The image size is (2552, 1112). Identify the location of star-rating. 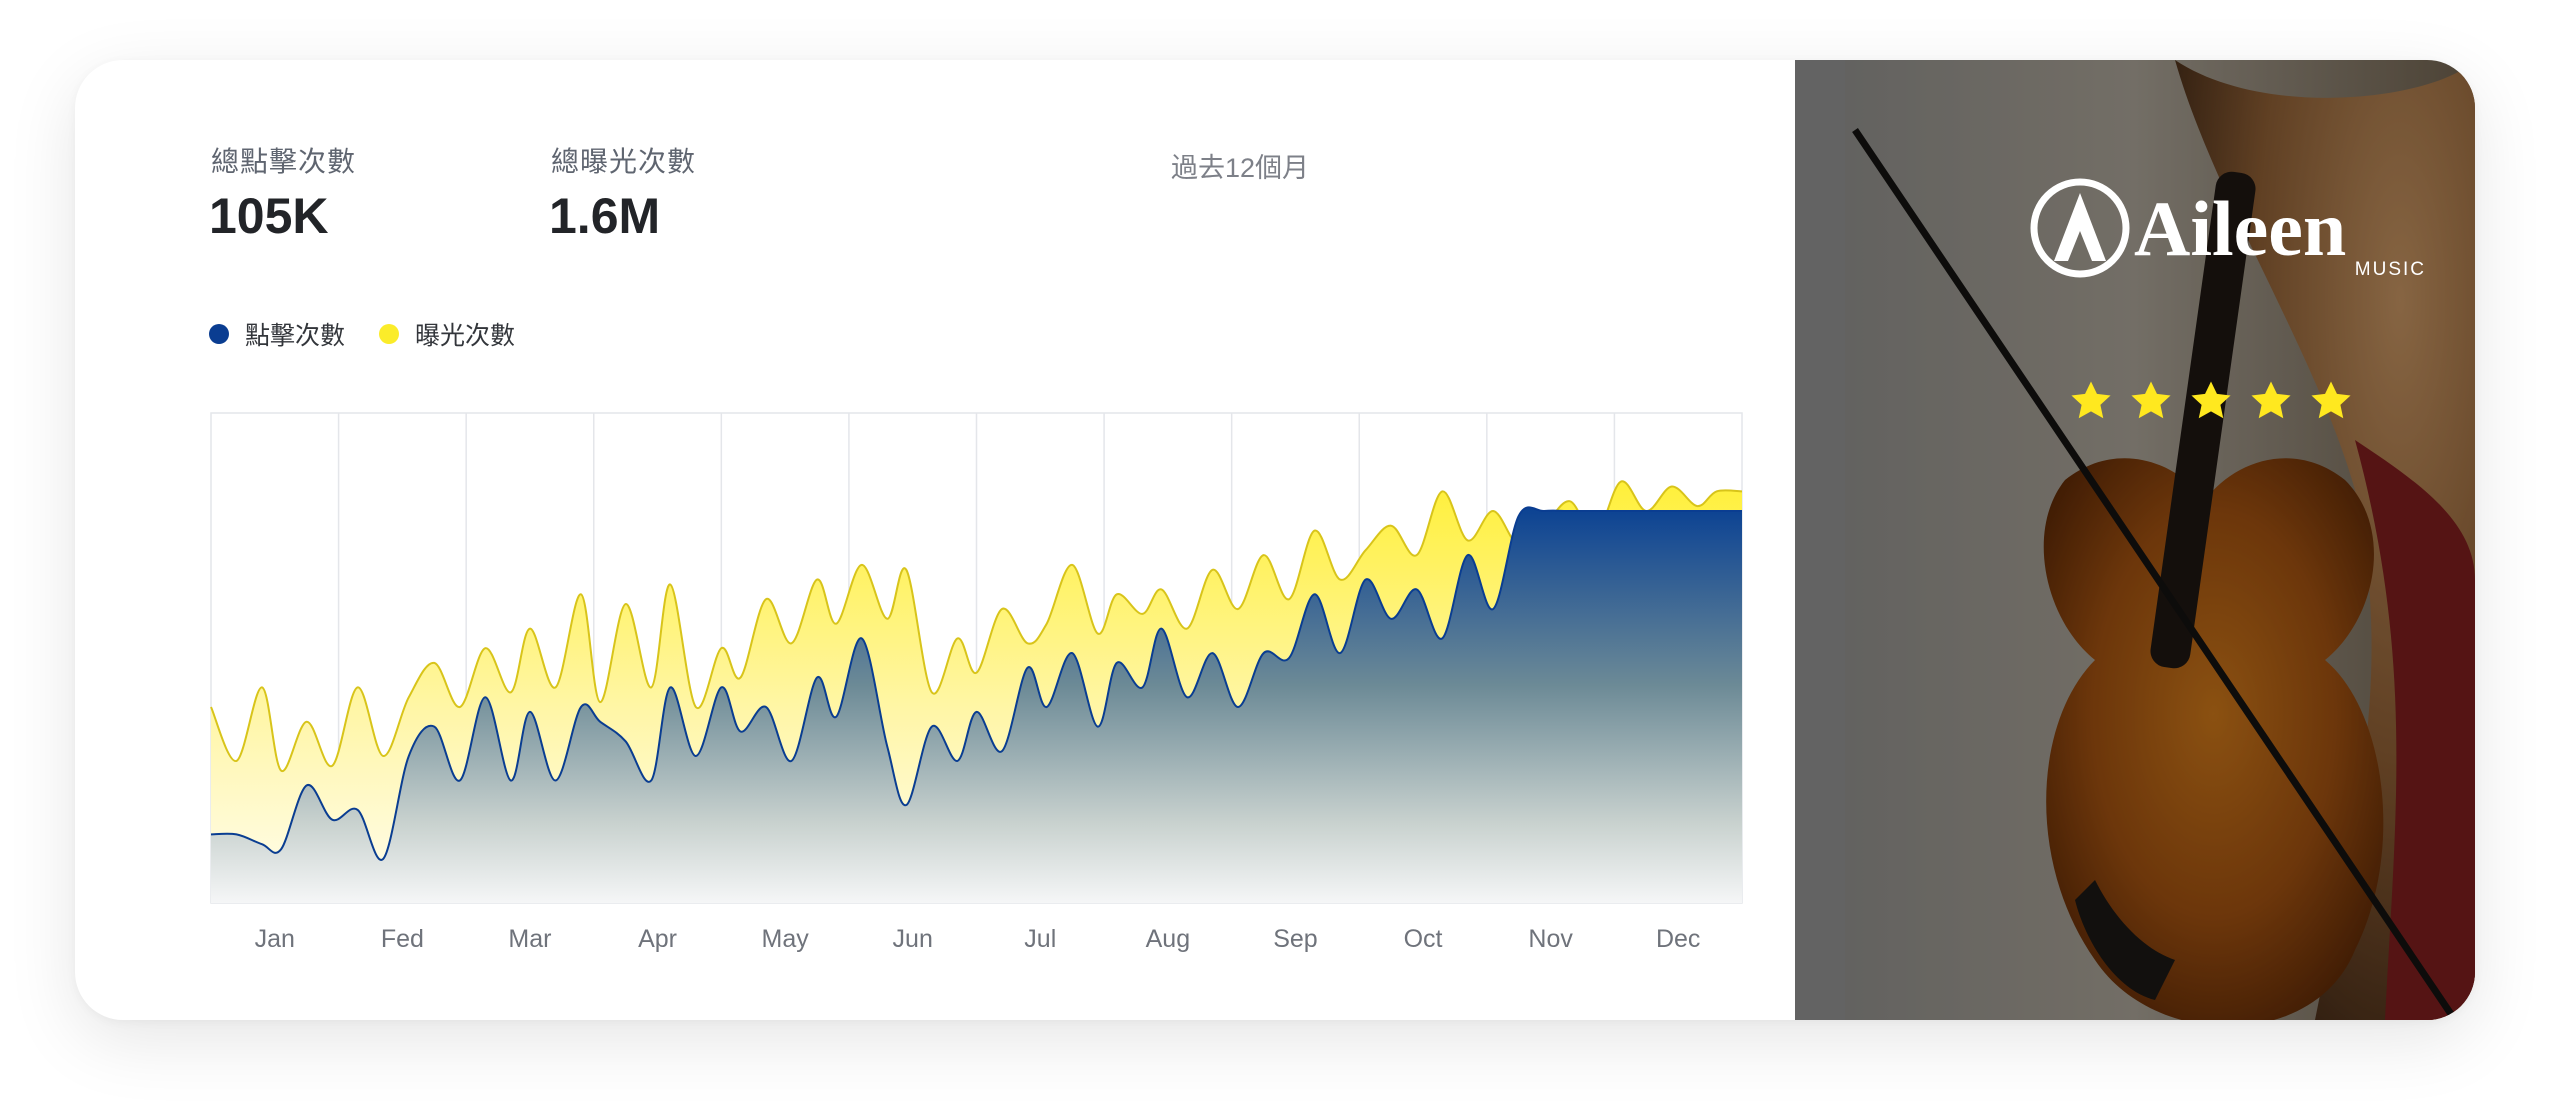
(2218, 401).